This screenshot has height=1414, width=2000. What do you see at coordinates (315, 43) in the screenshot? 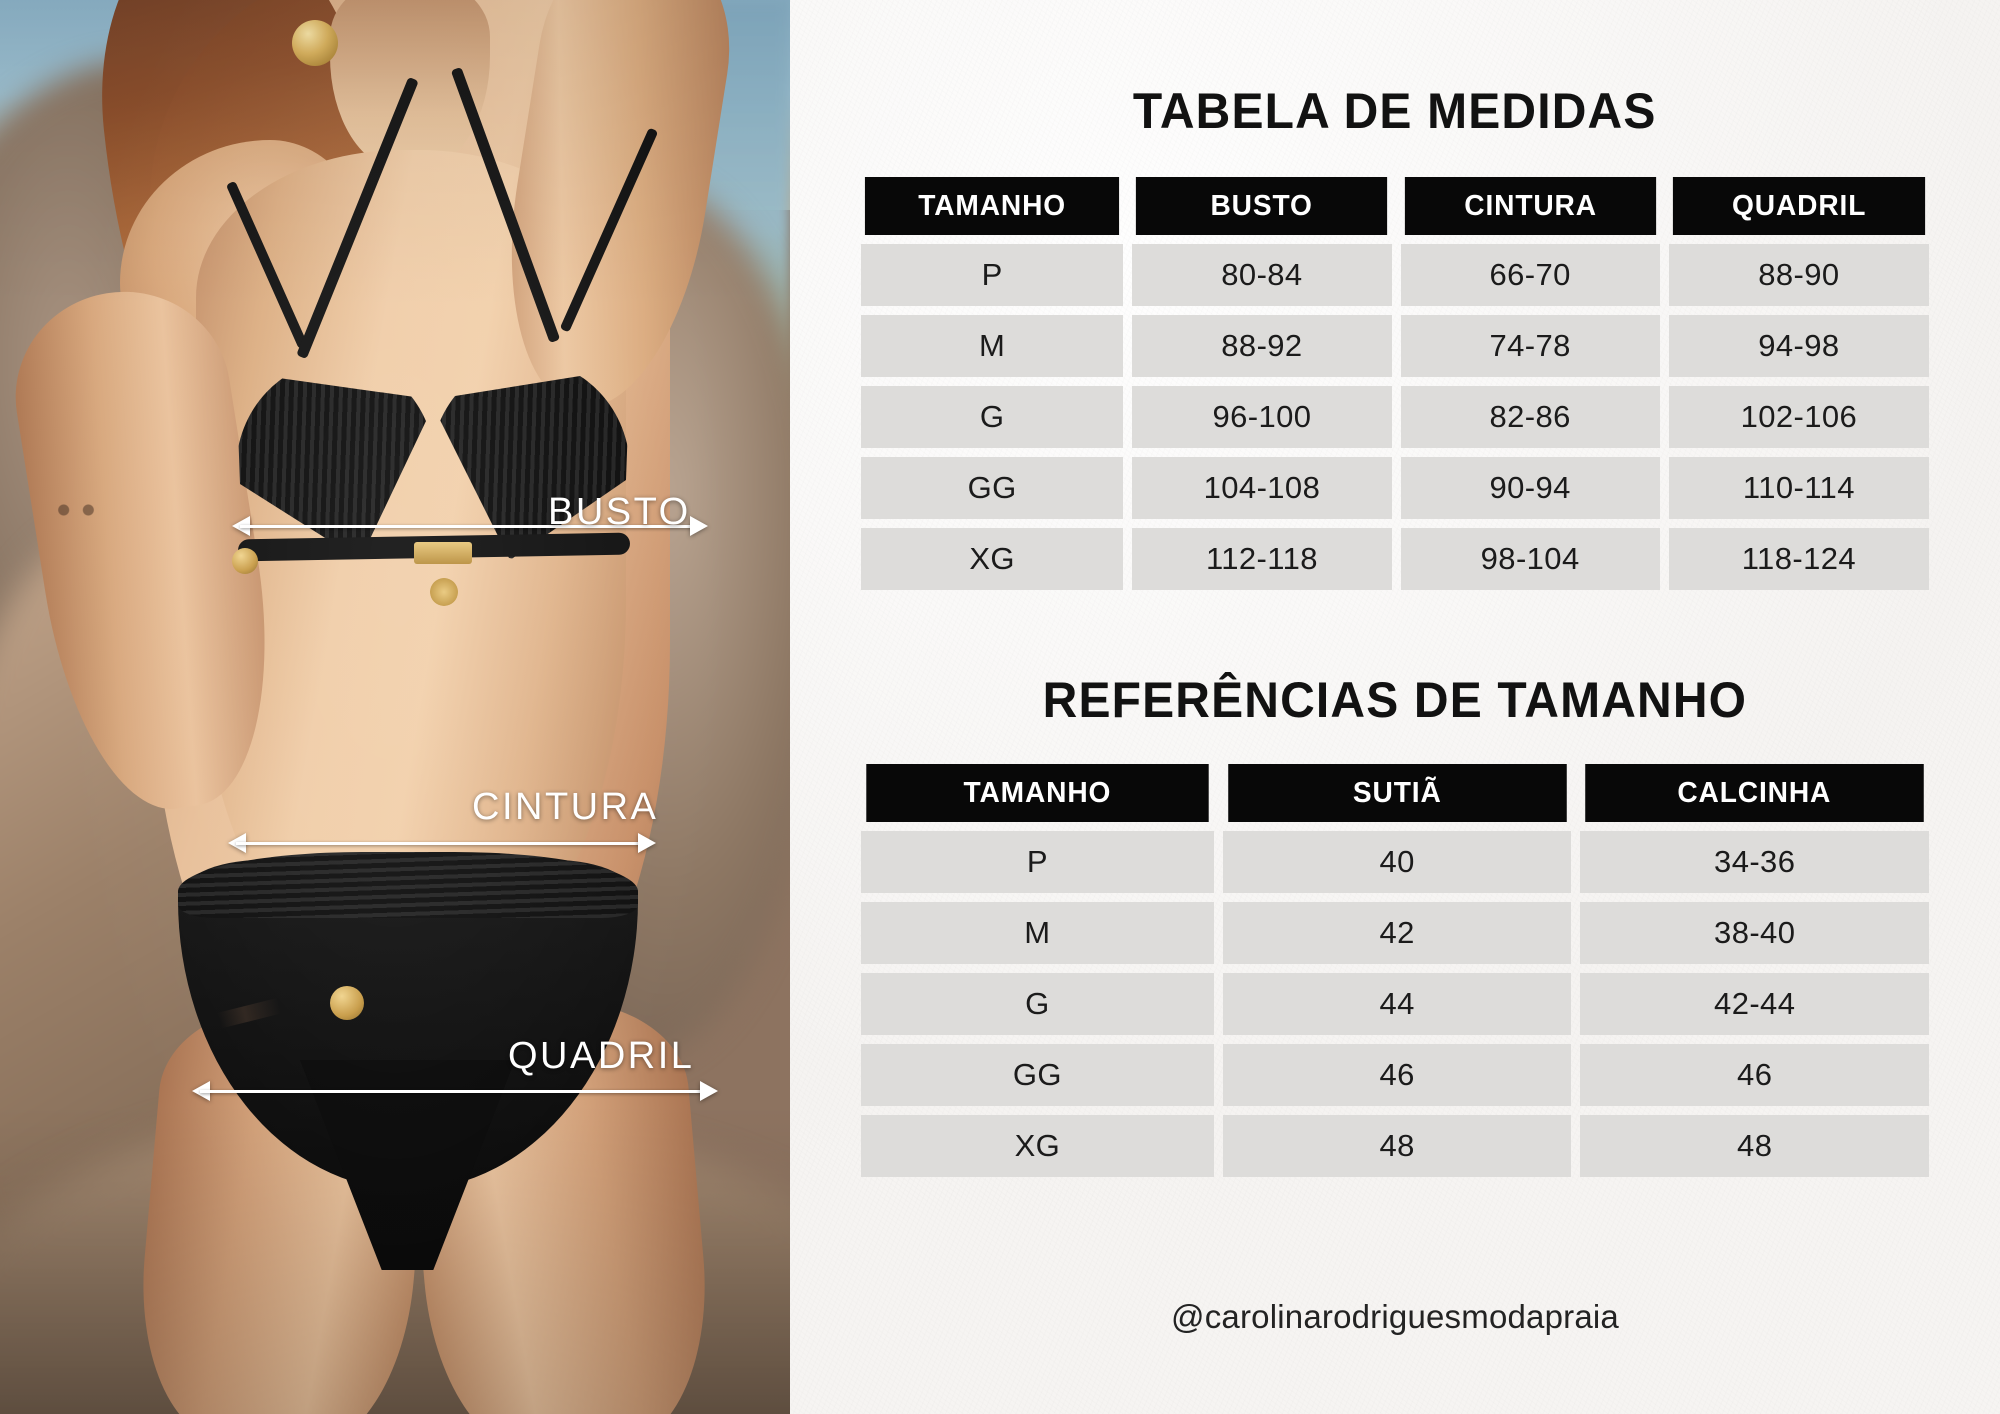
I see `gold-earring` at bounding box center [315, 43].